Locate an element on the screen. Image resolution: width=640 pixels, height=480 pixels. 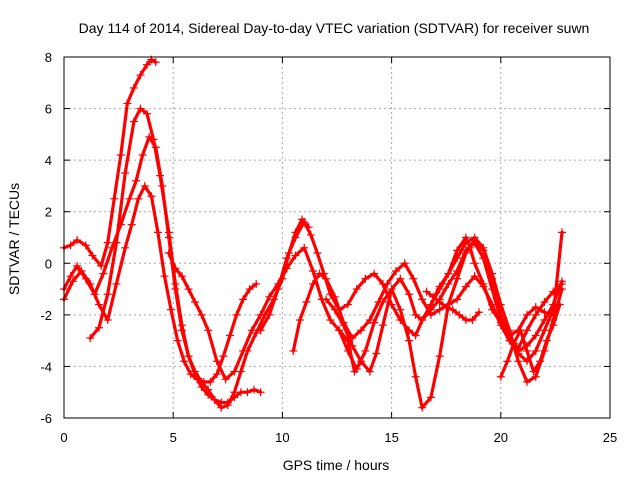
y-tick-label: 4 is located at coordinates (48, 160).